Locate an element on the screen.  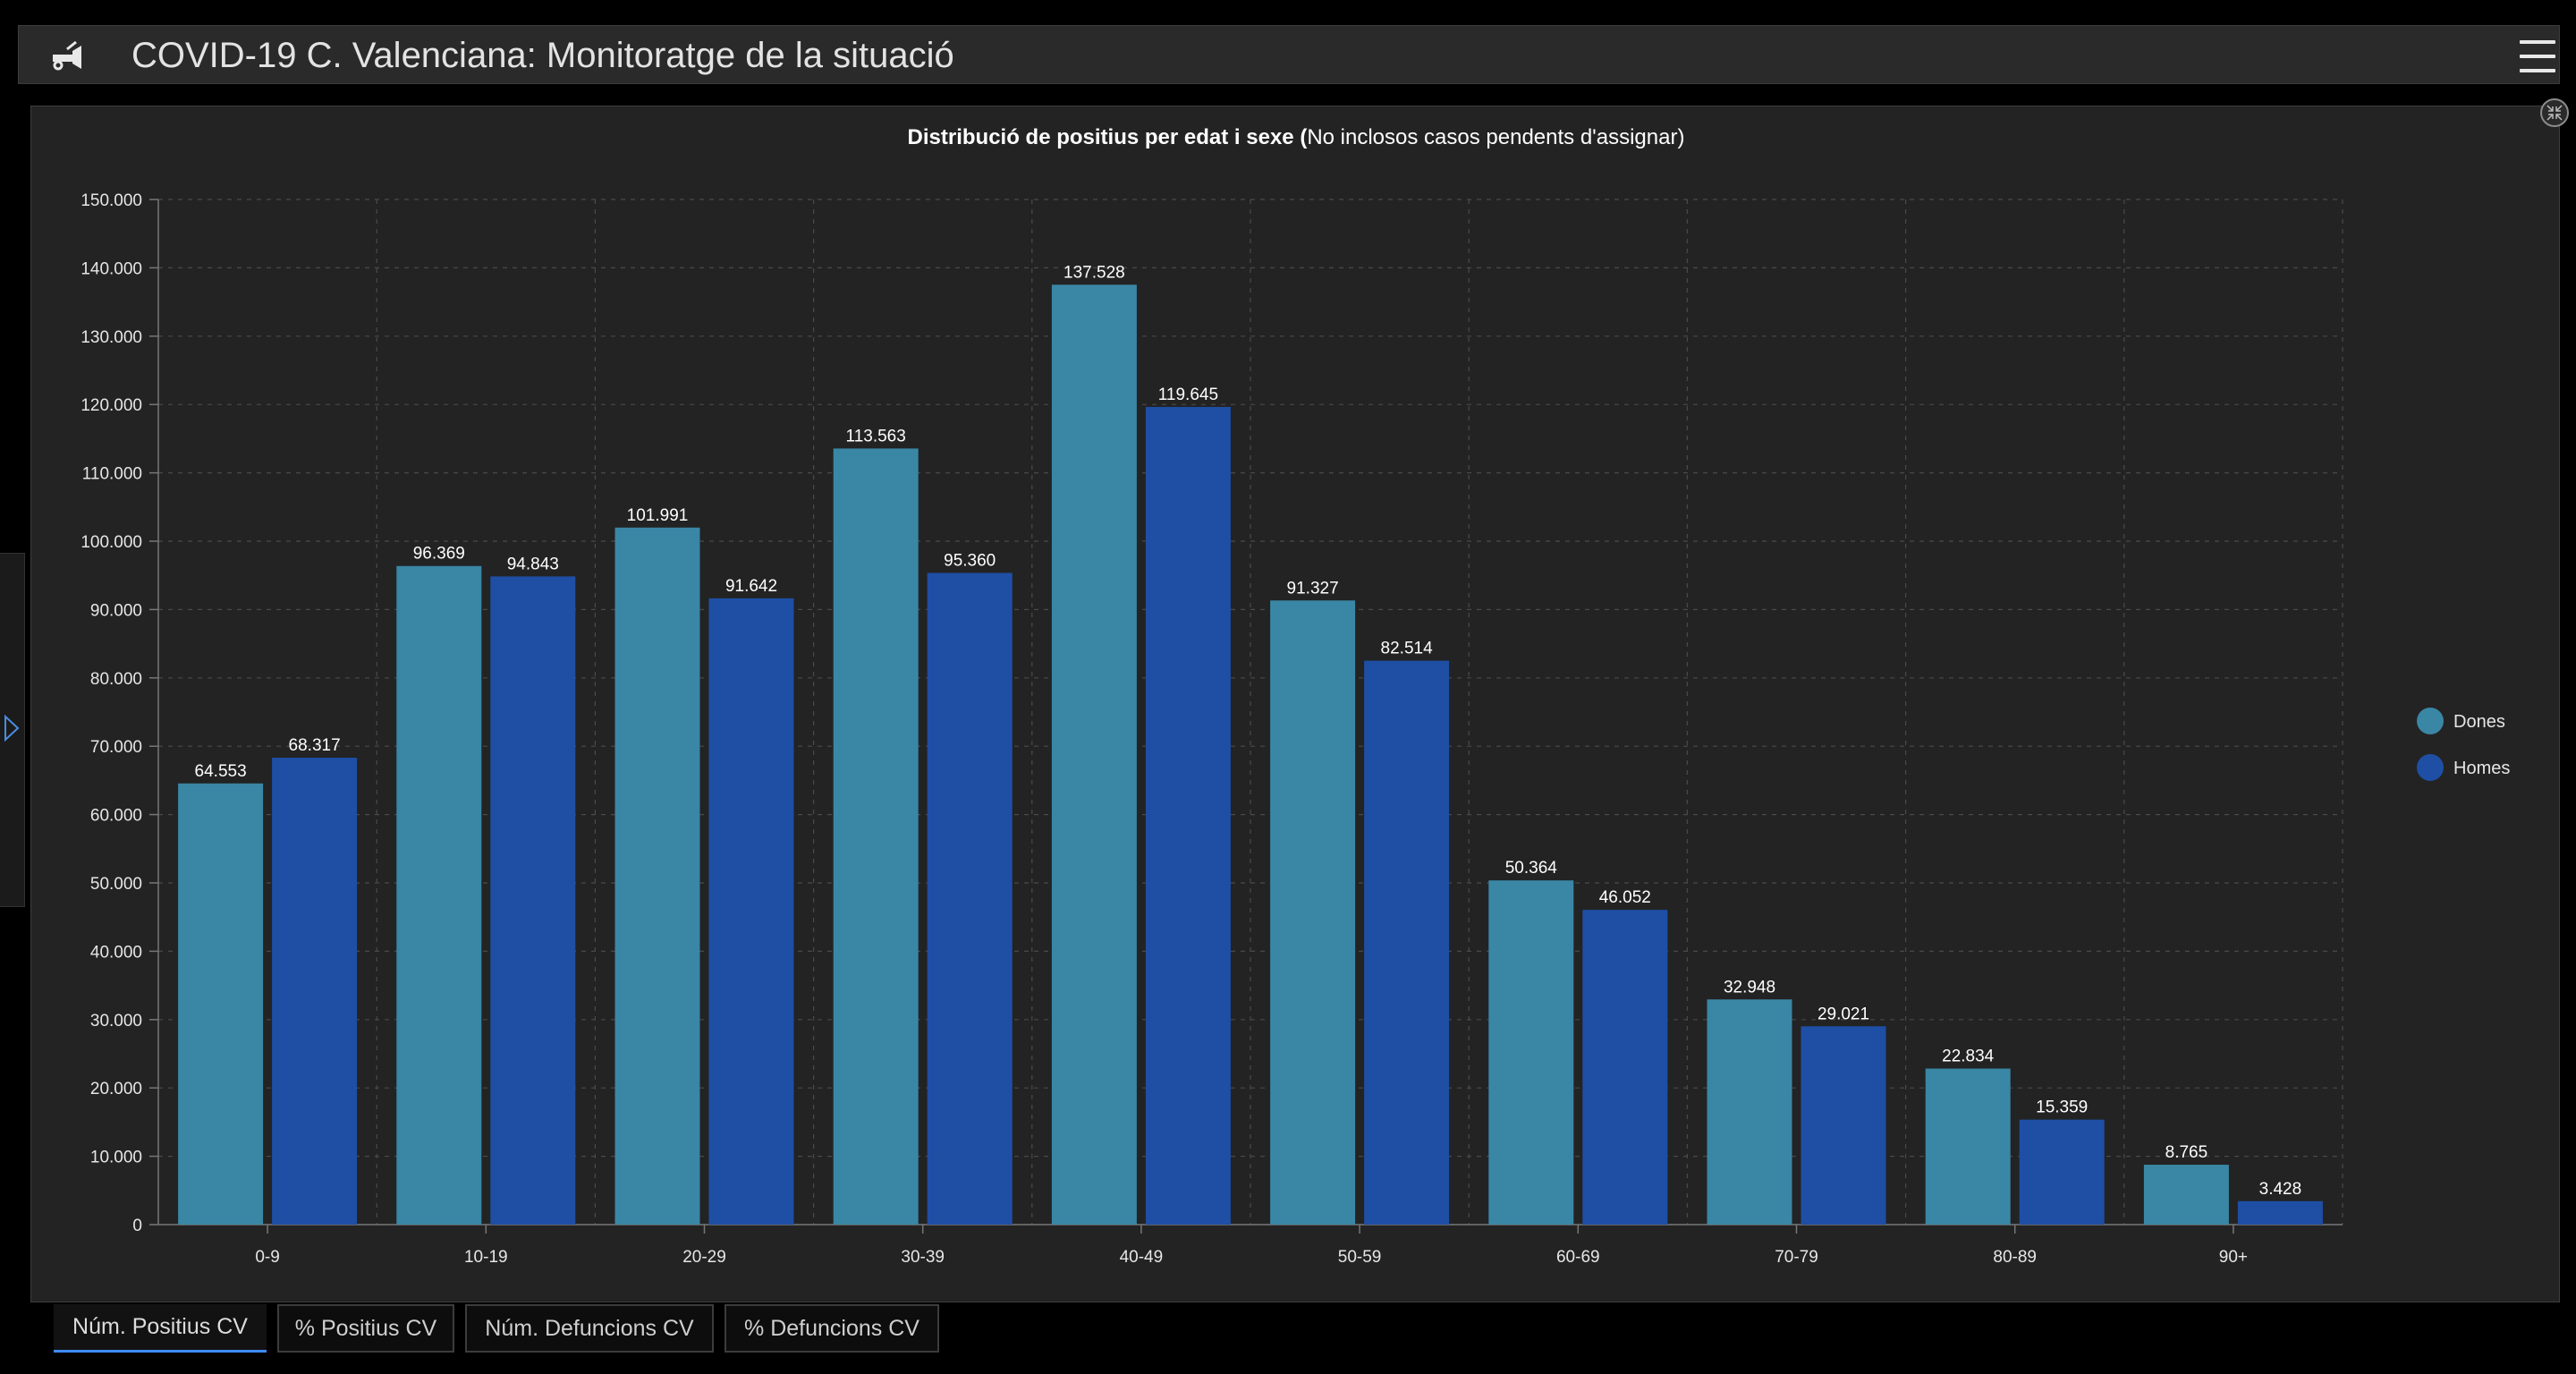
x-tick-label: 40-49 is located at coordinates (1142, 1257).